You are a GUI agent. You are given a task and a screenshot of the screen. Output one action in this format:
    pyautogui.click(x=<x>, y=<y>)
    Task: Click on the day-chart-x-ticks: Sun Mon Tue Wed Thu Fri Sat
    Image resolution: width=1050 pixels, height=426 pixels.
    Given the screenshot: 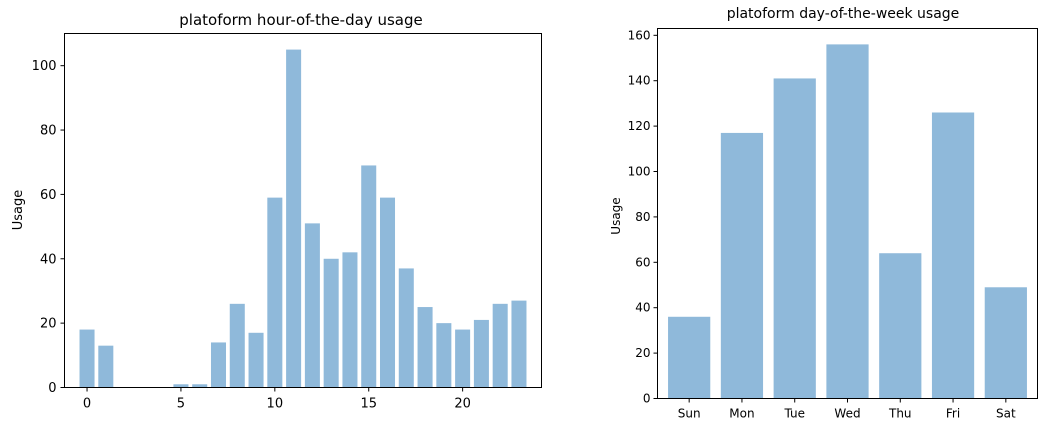 What is the action you would take?
    pyautogui.click(x=847, y=409)
    